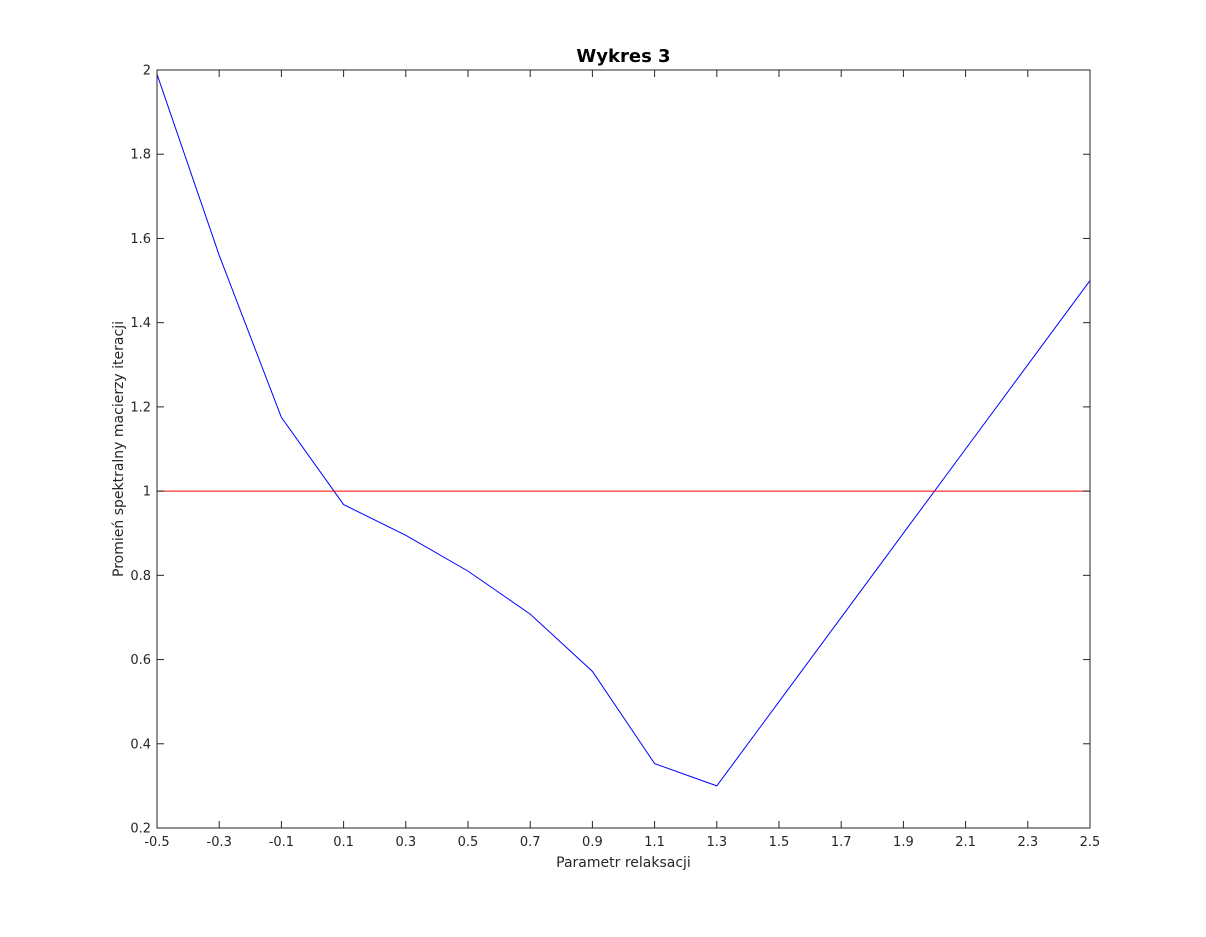 This screenshot has height=937, width=1206. I want to click on x-axis-title: Parametr relaksacji, so click(623, 863).